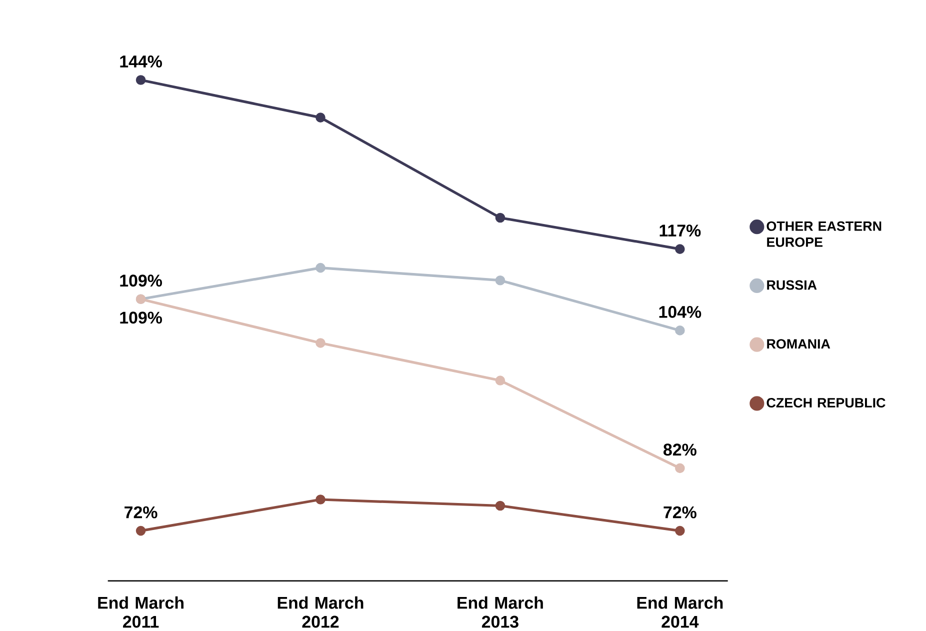 This screenshot has width=926, height=631. I want to click on data-label: 82%, so click(680, 450).